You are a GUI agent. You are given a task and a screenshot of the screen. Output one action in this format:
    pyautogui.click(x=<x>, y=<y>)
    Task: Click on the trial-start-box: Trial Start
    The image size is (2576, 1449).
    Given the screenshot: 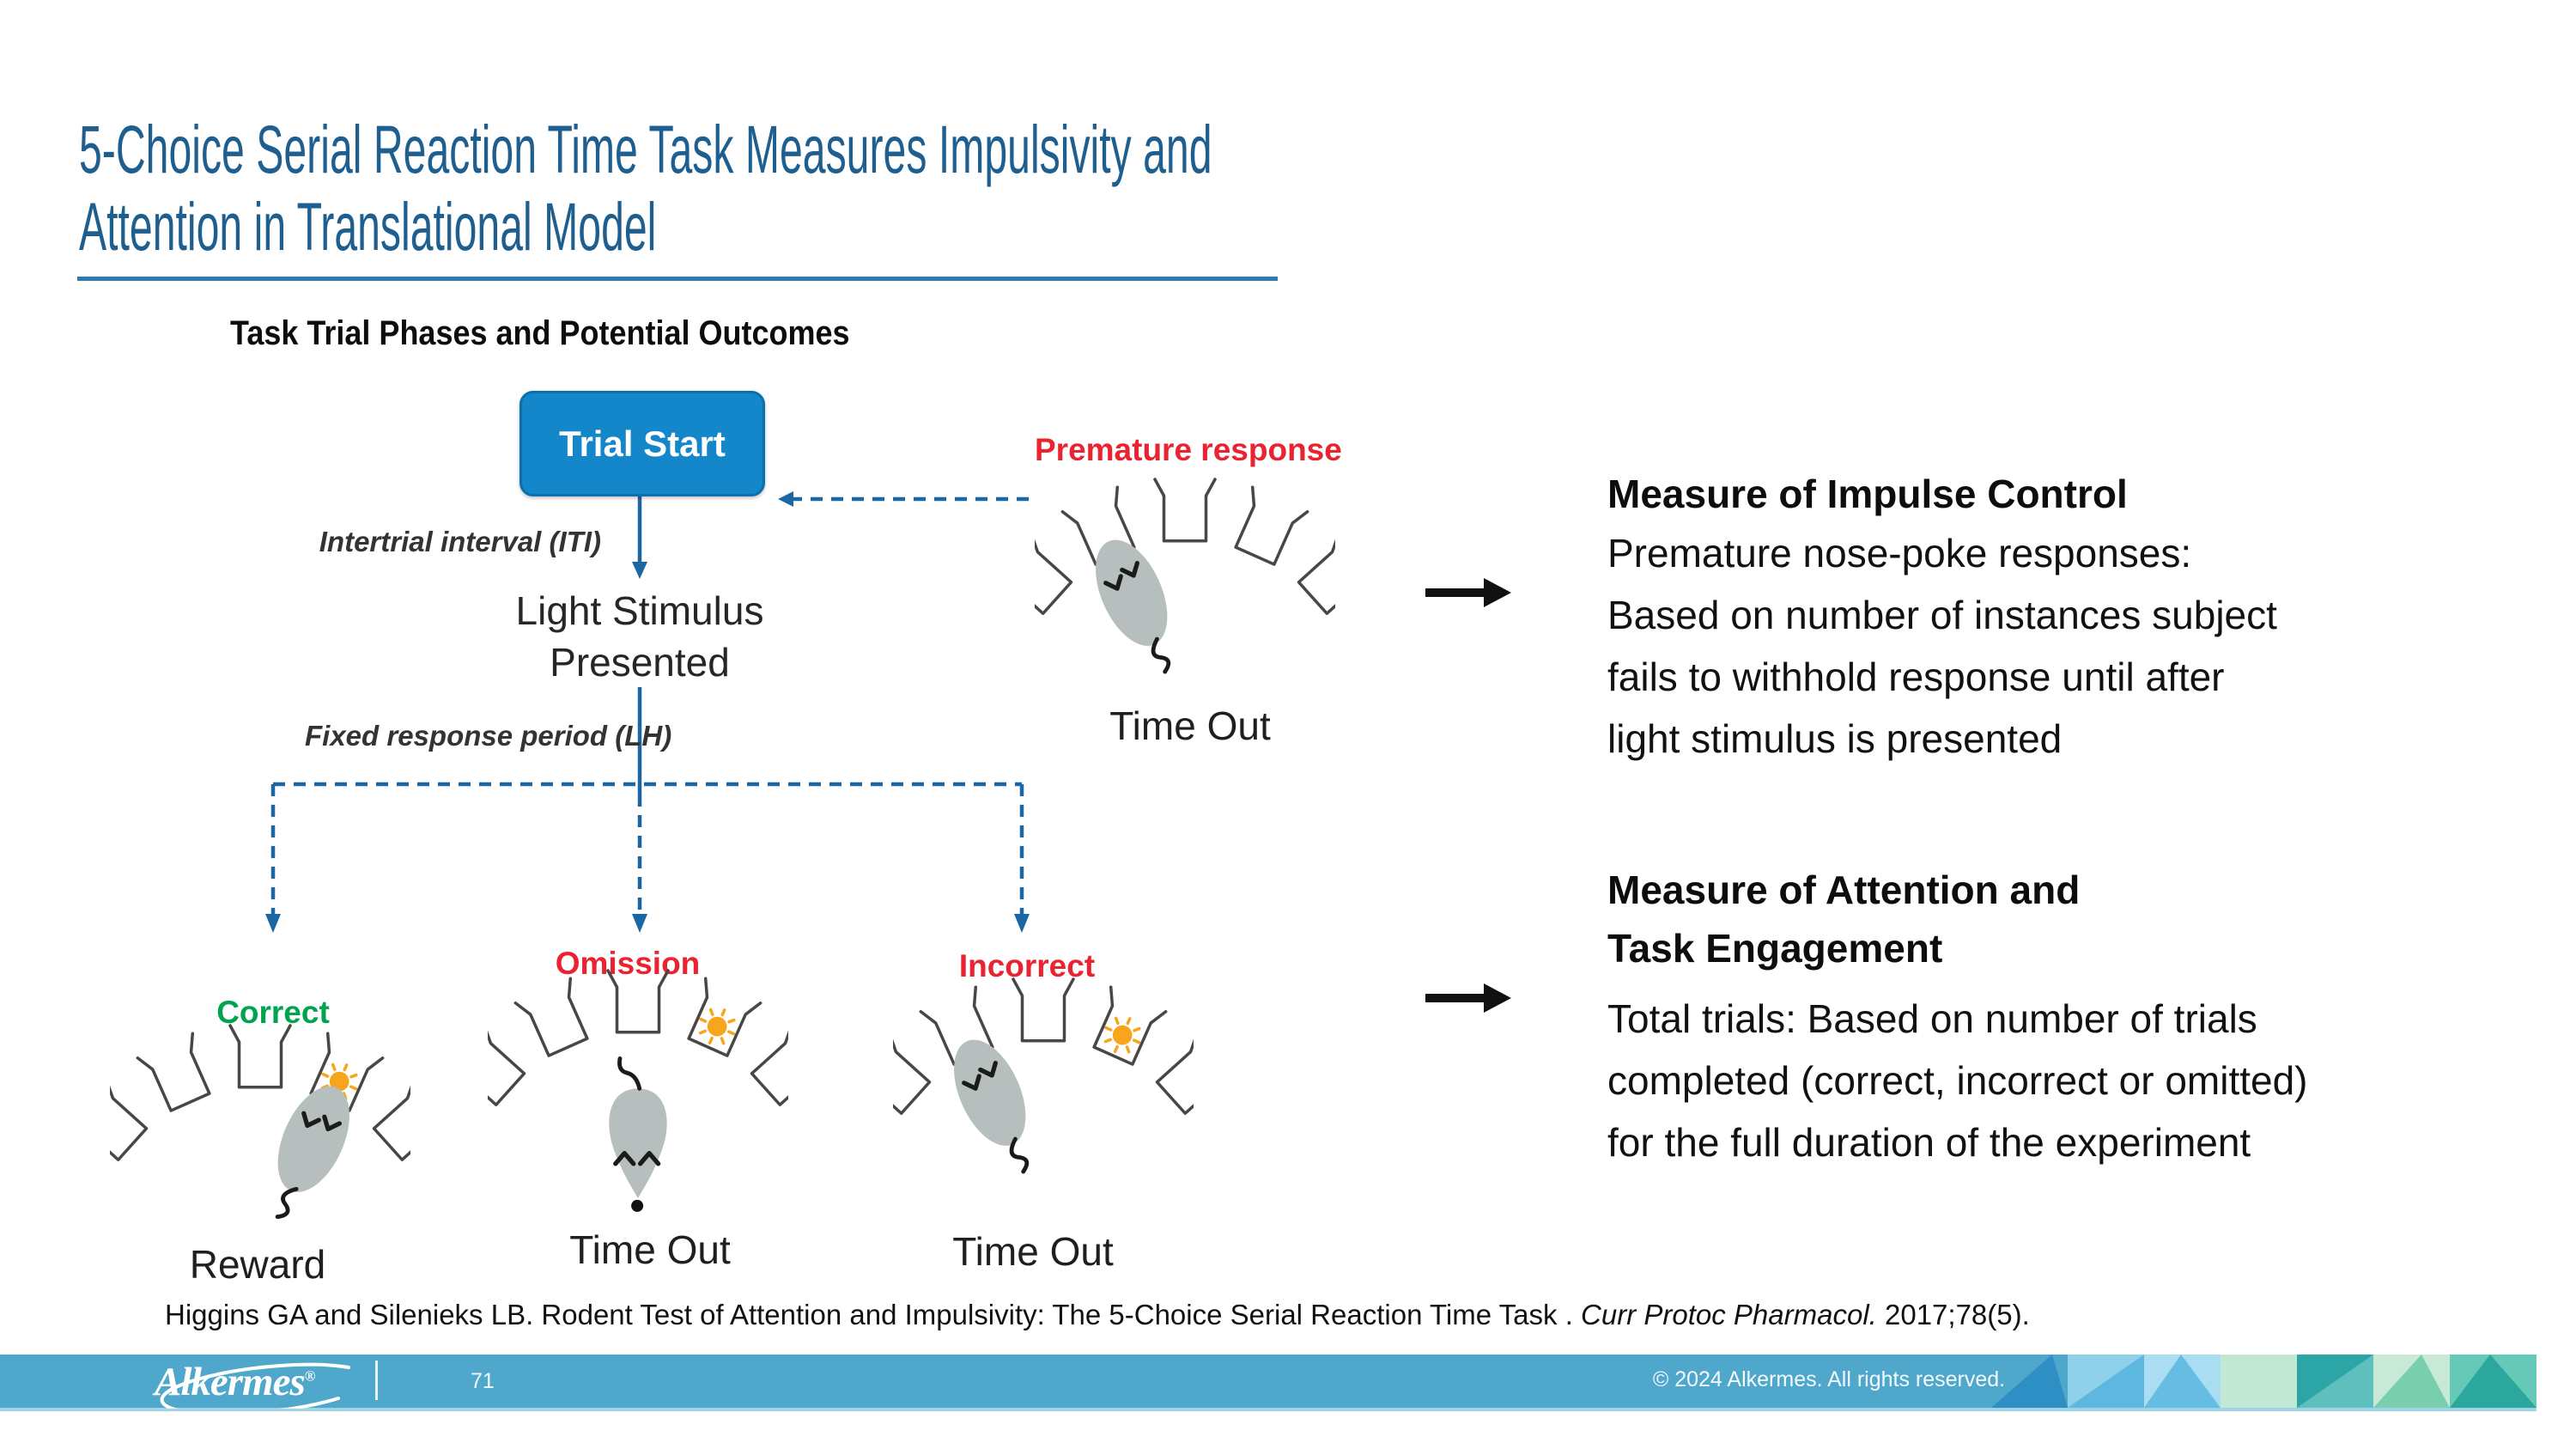 What is the action you would take?
    pyautogui.click(x=642, y=444)
    